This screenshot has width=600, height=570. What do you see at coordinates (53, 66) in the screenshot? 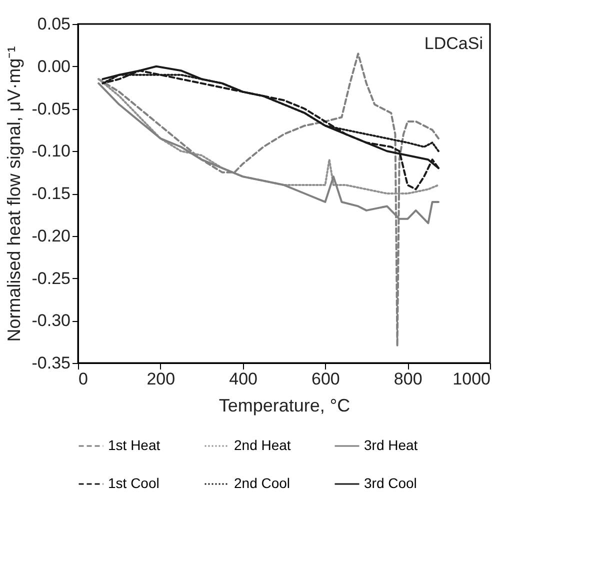
I see `y-tick-label: 0.00` at bounding box center [53, 66].